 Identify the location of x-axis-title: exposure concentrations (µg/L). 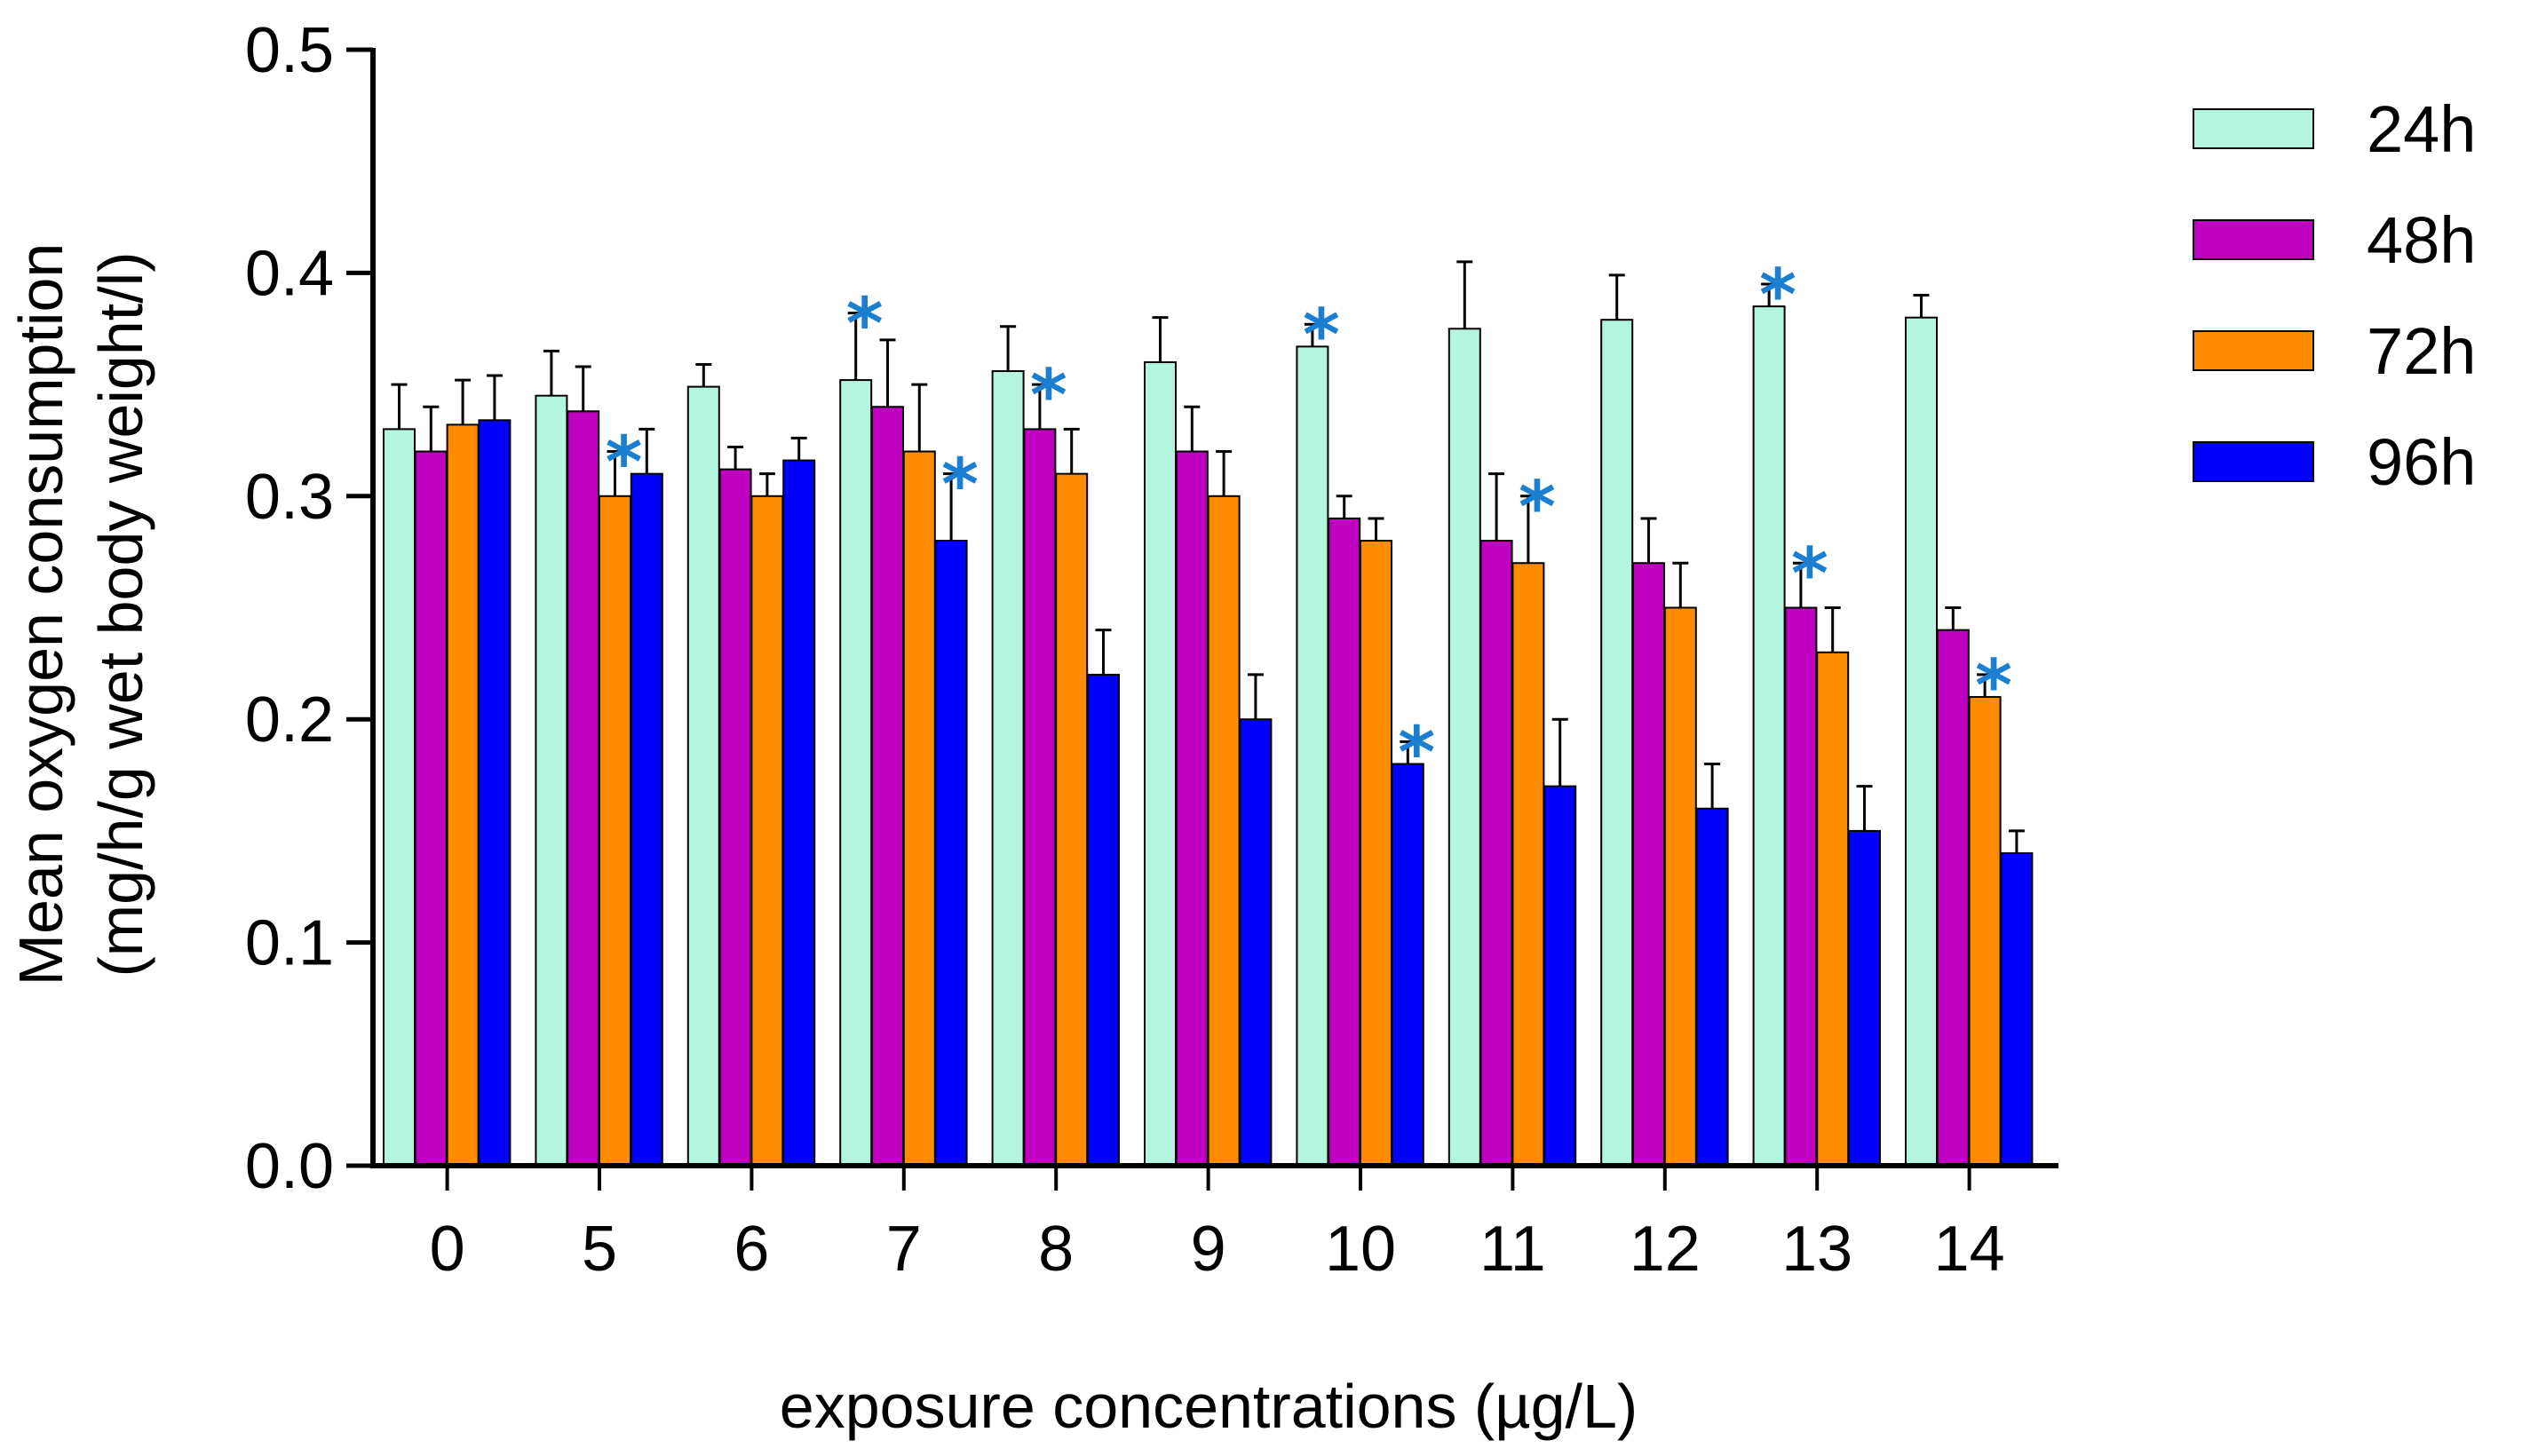
(1209, 1406).